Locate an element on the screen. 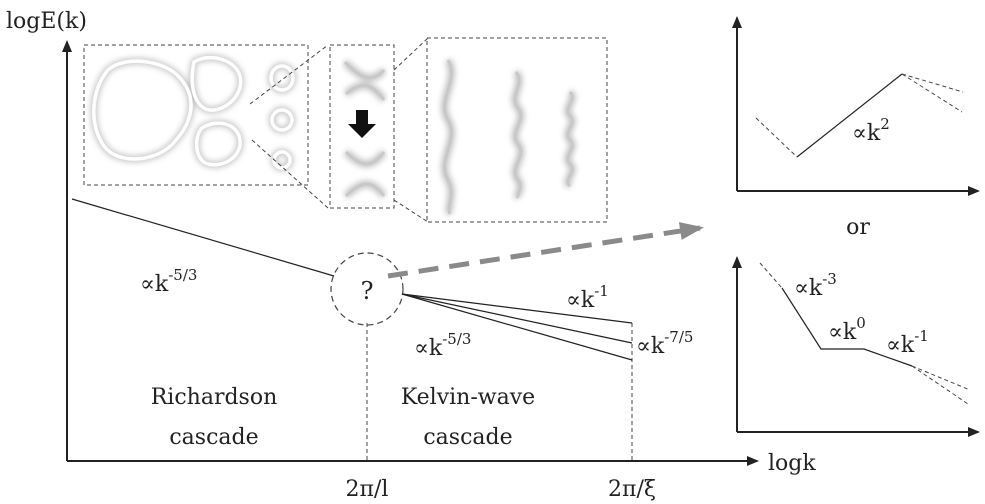  inset-bottom: ∝k-3 ∝k0 ∝k-1 is located at coordinates (856, 346).